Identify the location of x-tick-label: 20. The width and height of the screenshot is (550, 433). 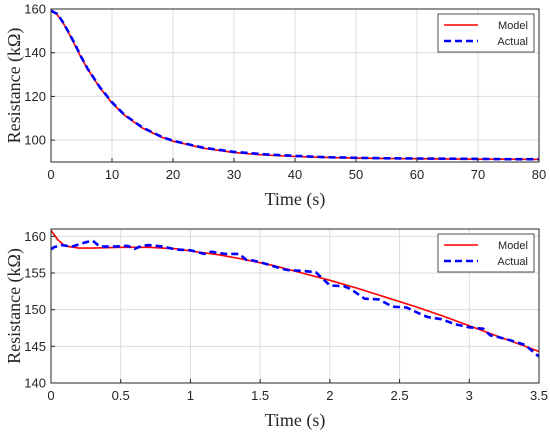
(173, 174).